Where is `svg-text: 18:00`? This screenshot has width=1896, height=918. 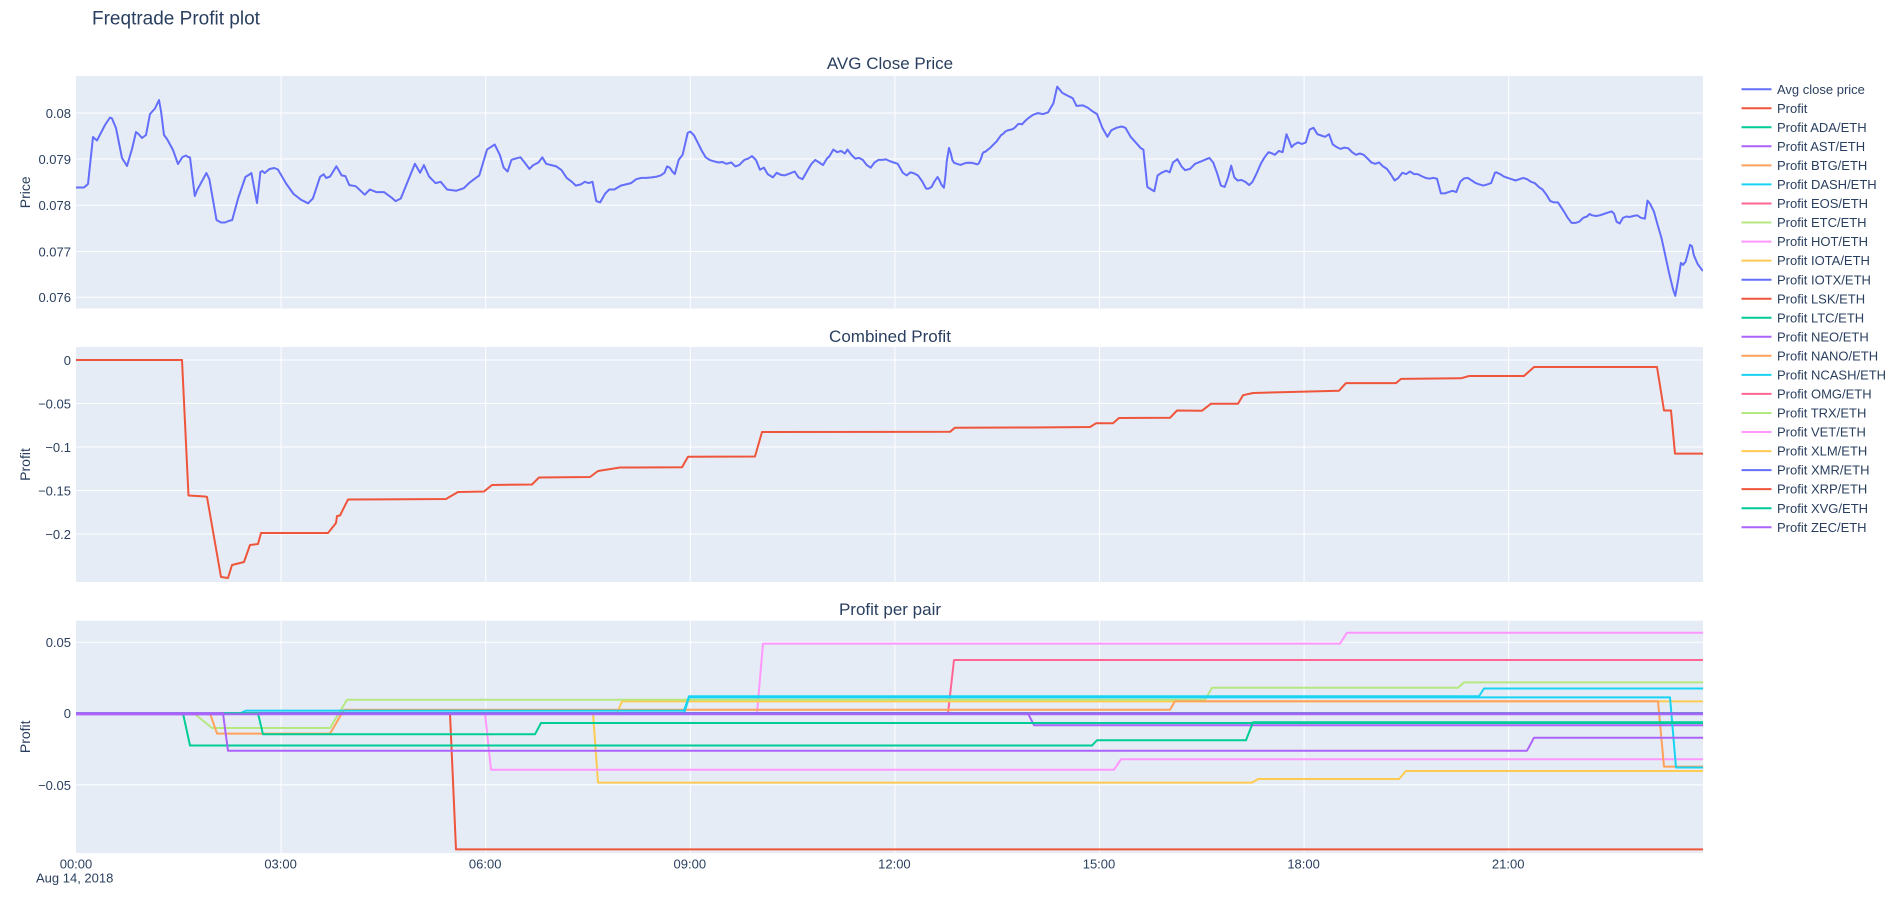 svg-text: 18:00 is located at coordinates (1303, 863).